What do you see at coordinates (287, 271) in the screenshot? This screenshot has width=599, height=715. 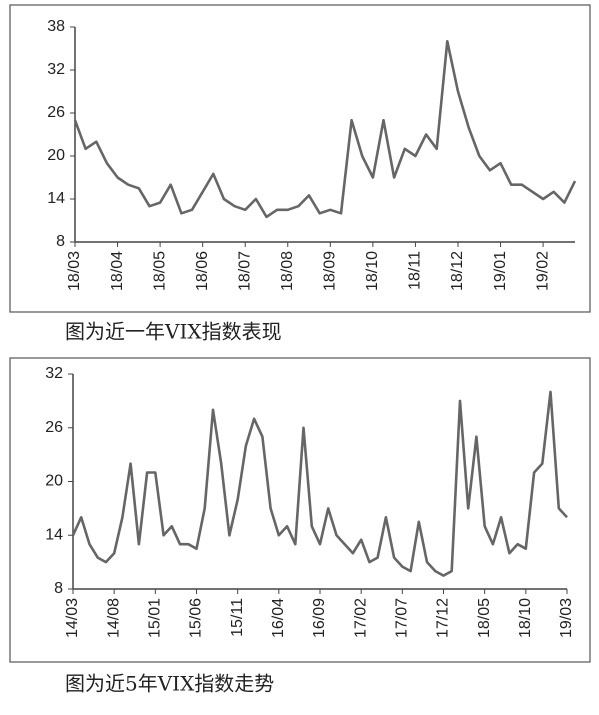 I see `x-tick-label: 18/08` at bounding box center [287, 271].